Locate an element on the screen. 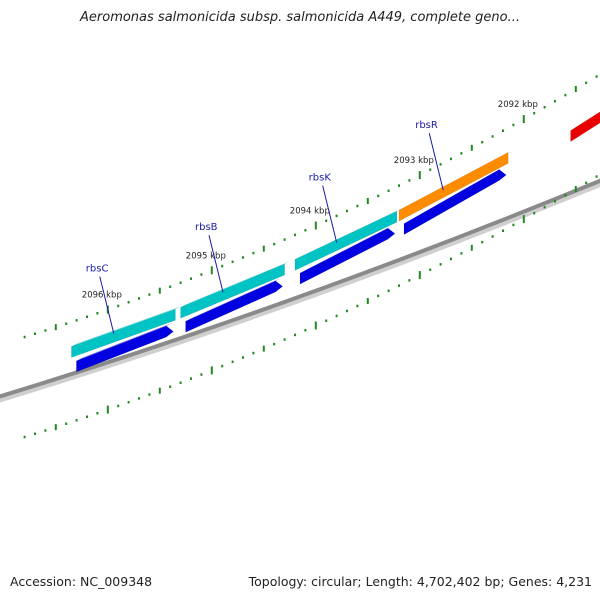  gene-rbsC is located at coordinates (123, 333).